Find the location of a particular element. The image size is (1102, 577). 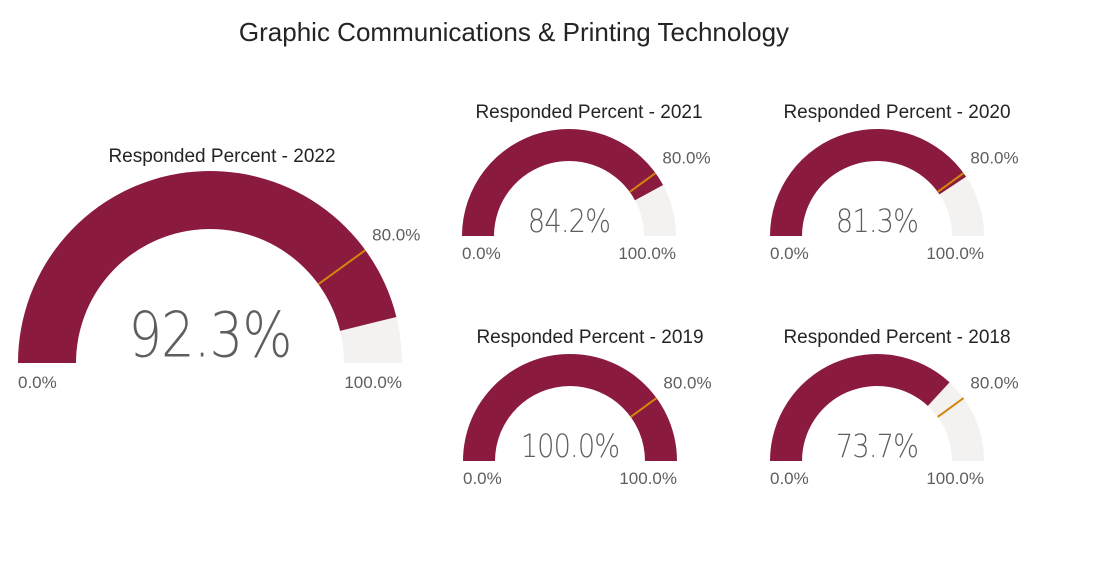

gauge-value: 100.0% is located at coordinates (570, 447).